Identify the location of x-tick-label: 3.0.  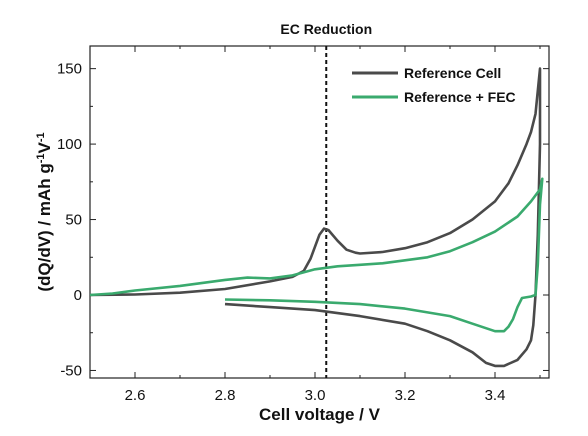
(315, 395).